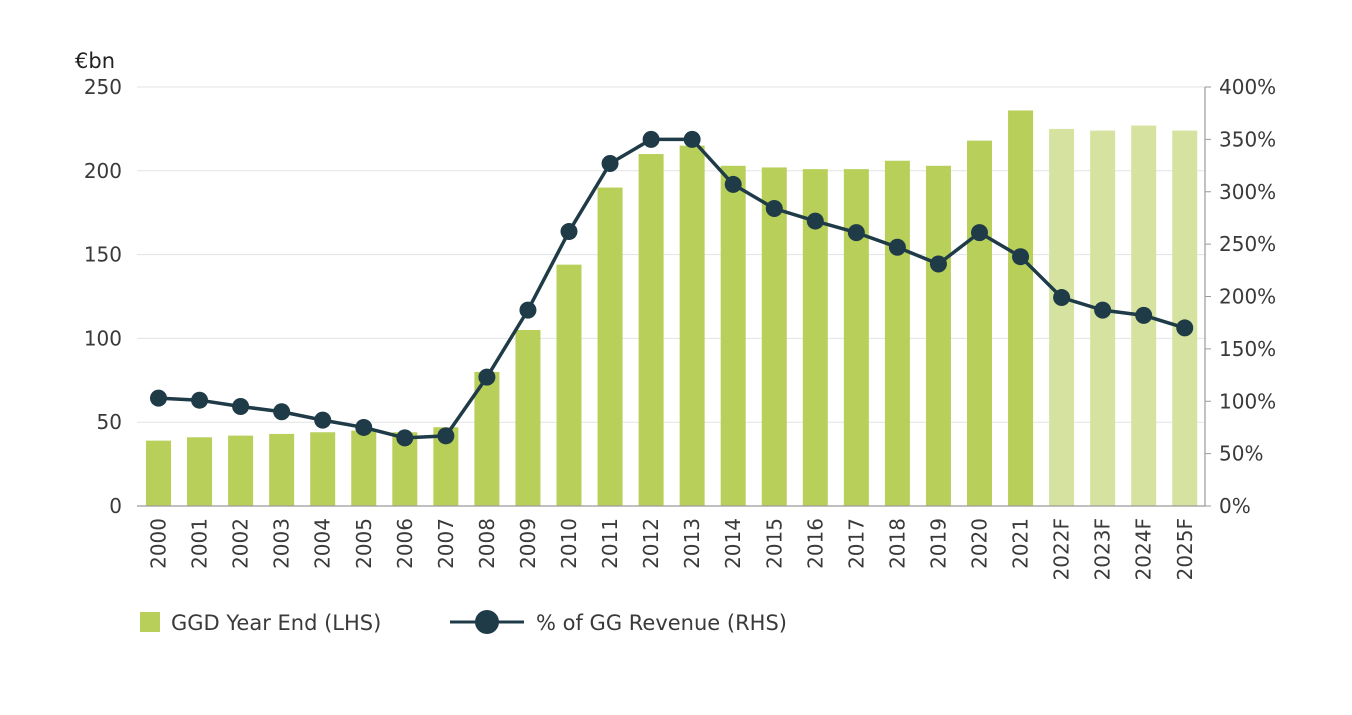 The height and width of the screenshot is (715, 1352). I want to click on y-axis-tick-label: 50, so click(109, 422).